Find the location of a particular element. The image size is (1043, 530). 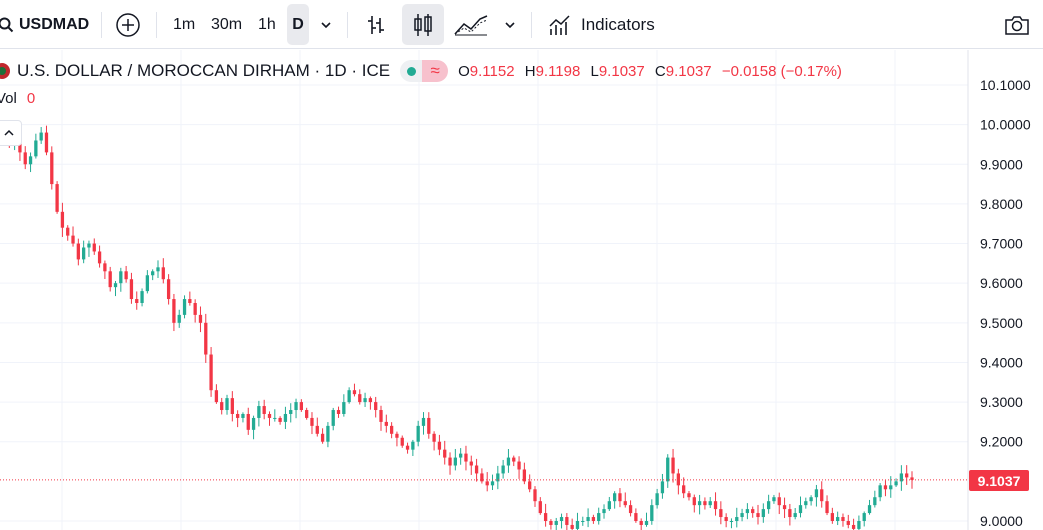

market-open-indicator is located at coordinates (411, 71).